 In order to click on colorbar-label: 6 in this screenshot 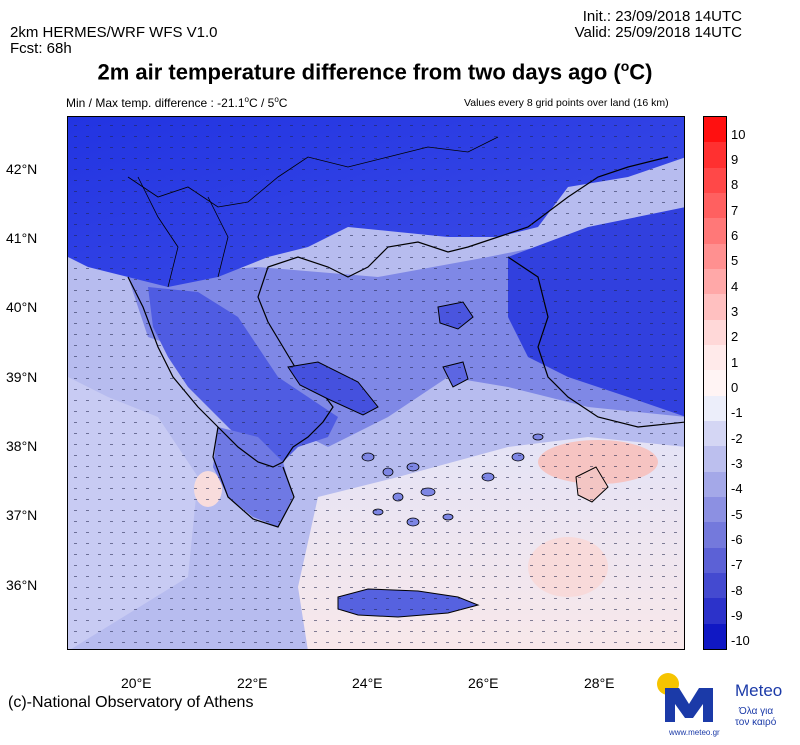, I will do `click(735, 235)`.